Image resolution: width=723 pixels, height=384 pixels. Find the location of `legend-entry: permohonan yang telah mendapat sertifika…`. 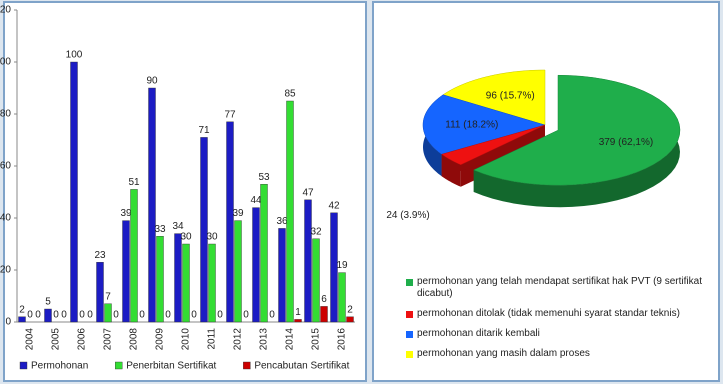

legend-entry: permohonan yang telah mendapat sertifika… is located at coordinates (556, 288).